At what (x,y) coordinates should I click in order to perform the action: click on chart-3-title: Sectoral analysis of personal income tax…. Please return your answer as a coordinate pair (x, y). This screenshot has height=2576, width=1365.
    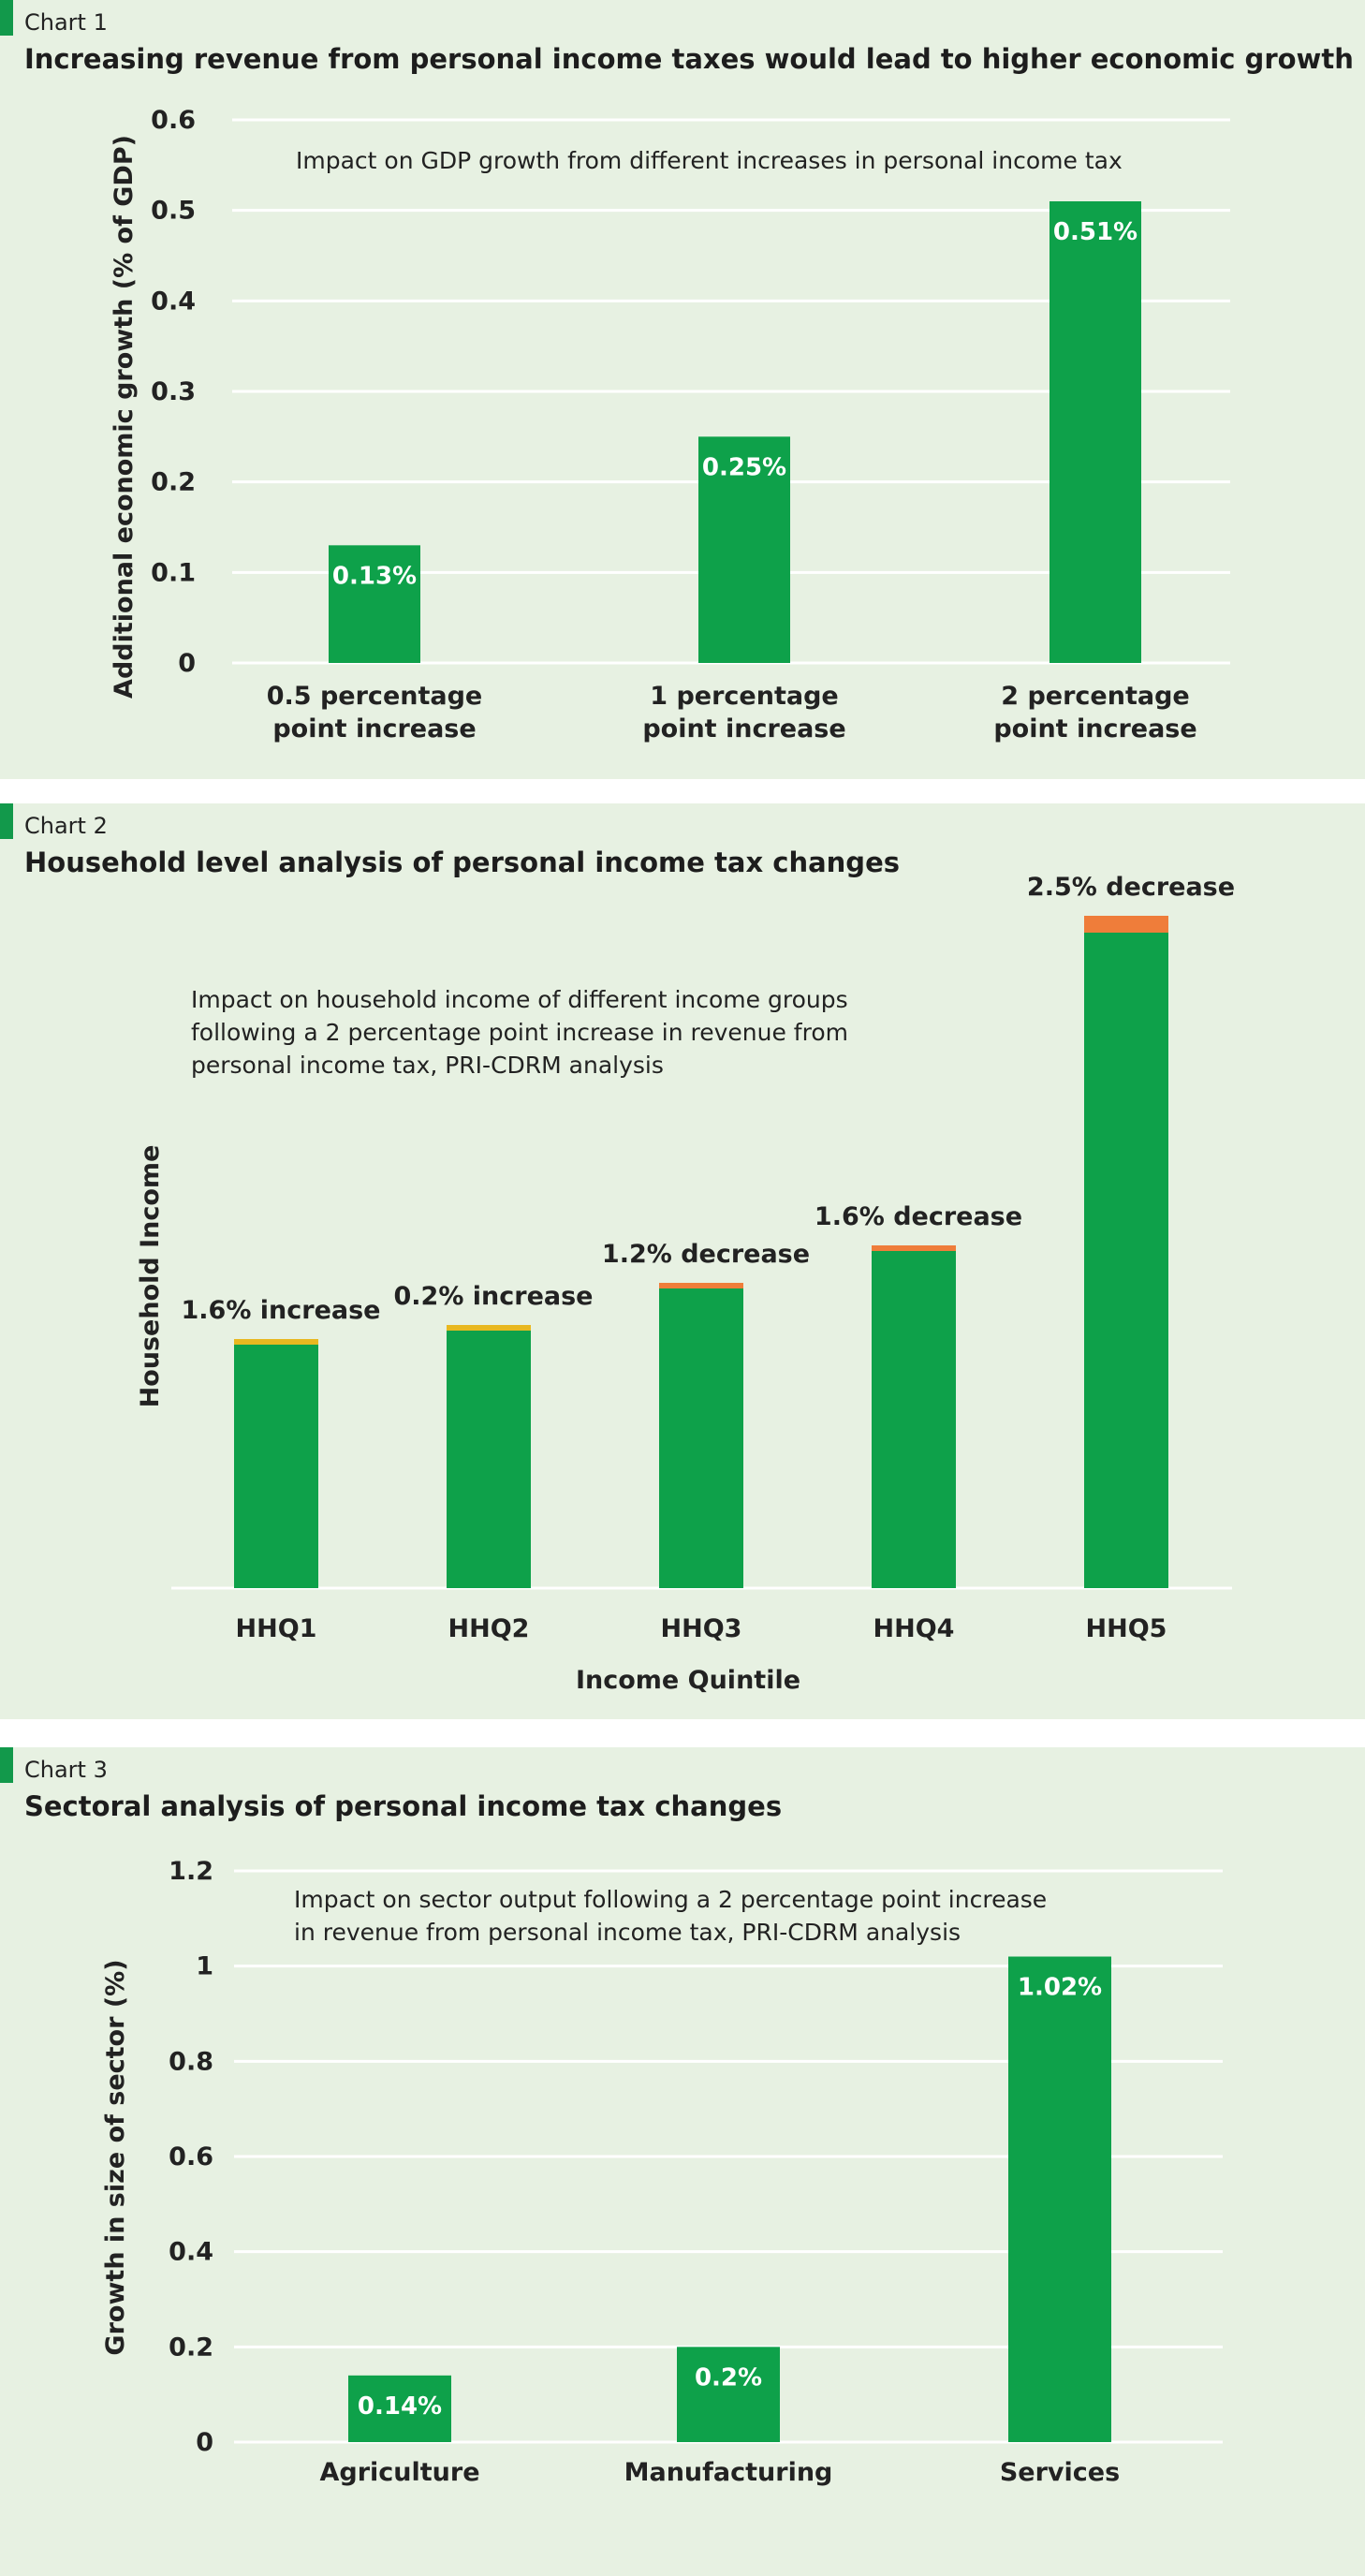
    Looking at the image, I should click on (403, 1806).